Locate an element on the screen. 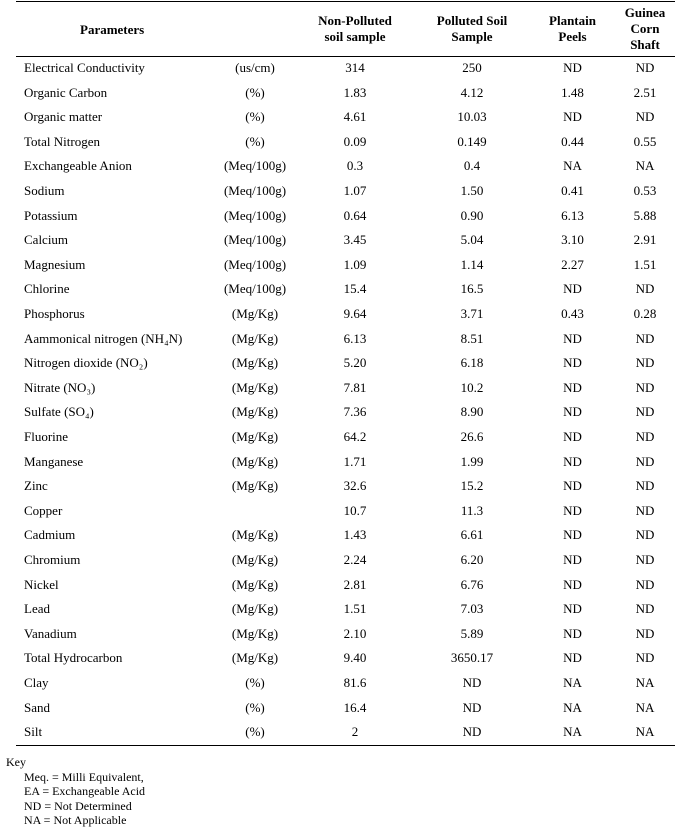  non-polluted-value: 0.09 is located at coordinates (355, 141).